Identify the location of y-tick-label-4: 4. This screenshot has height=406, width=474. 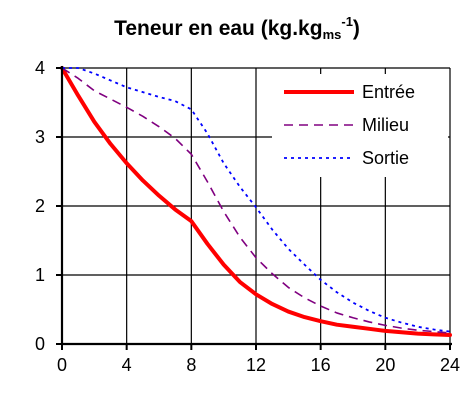
(40, 68).